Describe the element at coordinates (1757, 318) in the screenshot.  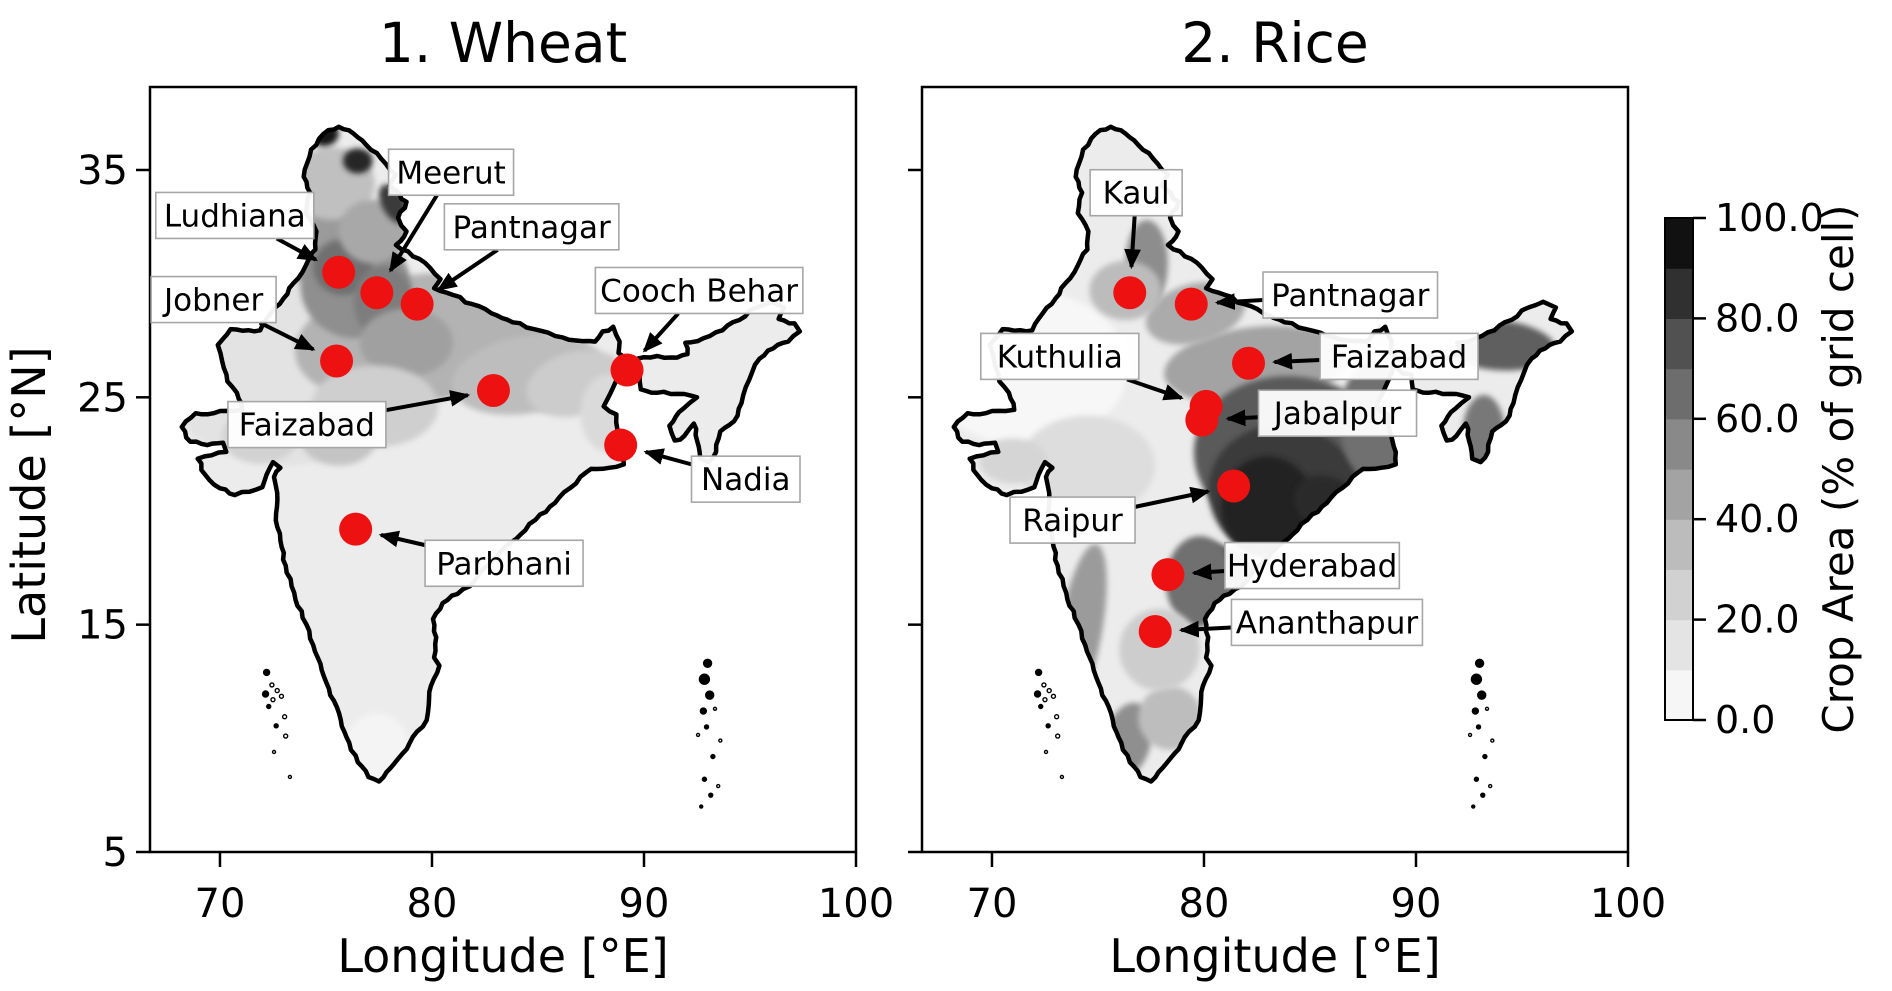
I see `colorbar-tick-label: 80.0` at that location.